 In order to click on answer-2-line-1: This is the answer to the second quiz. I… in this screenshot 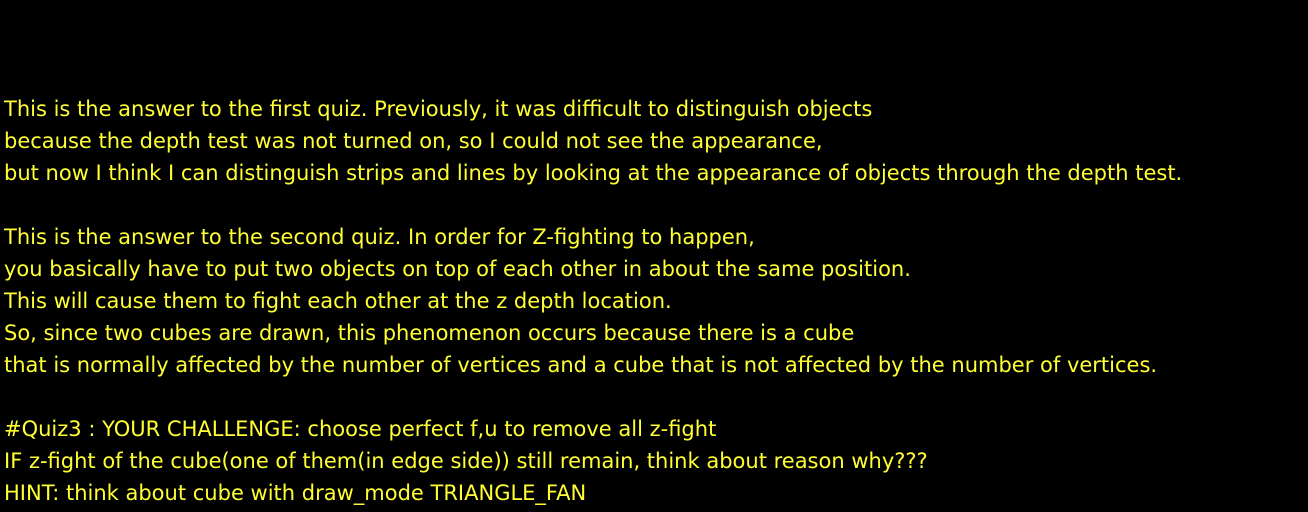, I will do `click(379, 237)`.